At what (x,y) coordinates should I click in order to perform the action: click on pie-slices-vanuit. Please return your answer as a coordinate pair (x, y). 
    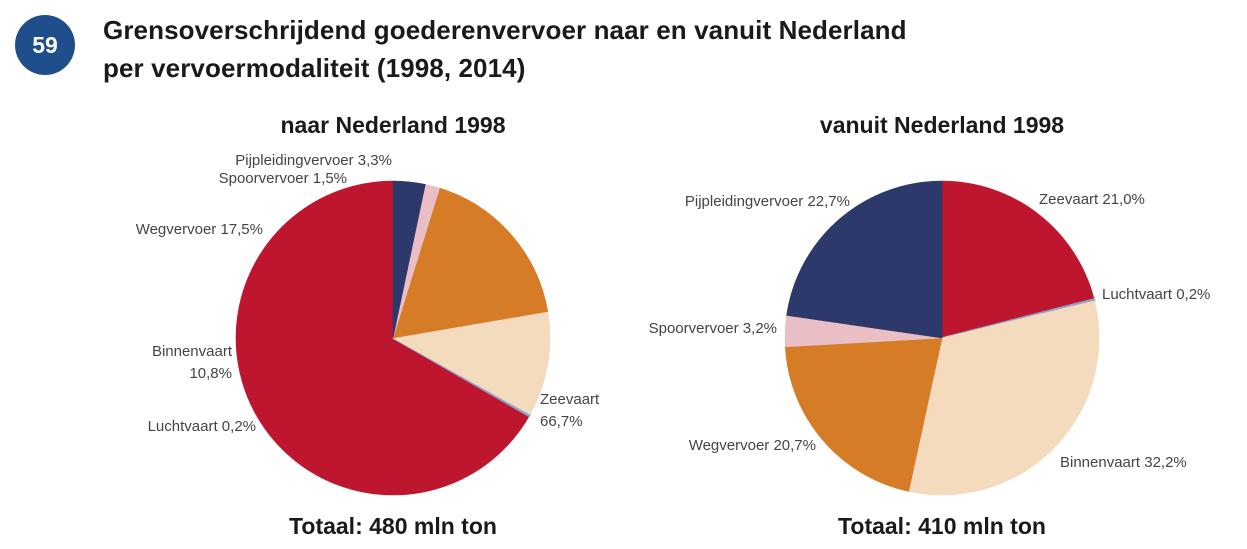
    Looking at the image, I should click on (942, 338).